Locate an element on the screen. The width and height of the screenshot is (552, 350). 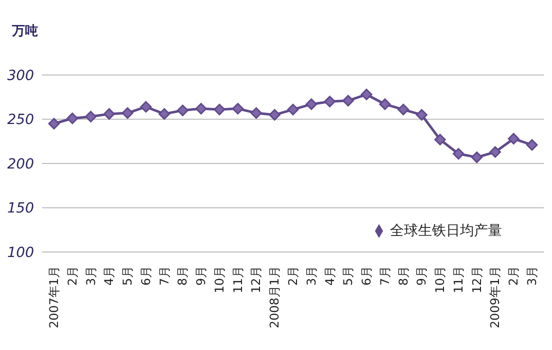
y-tick-label: 200 is located at coordinates (20, 164).